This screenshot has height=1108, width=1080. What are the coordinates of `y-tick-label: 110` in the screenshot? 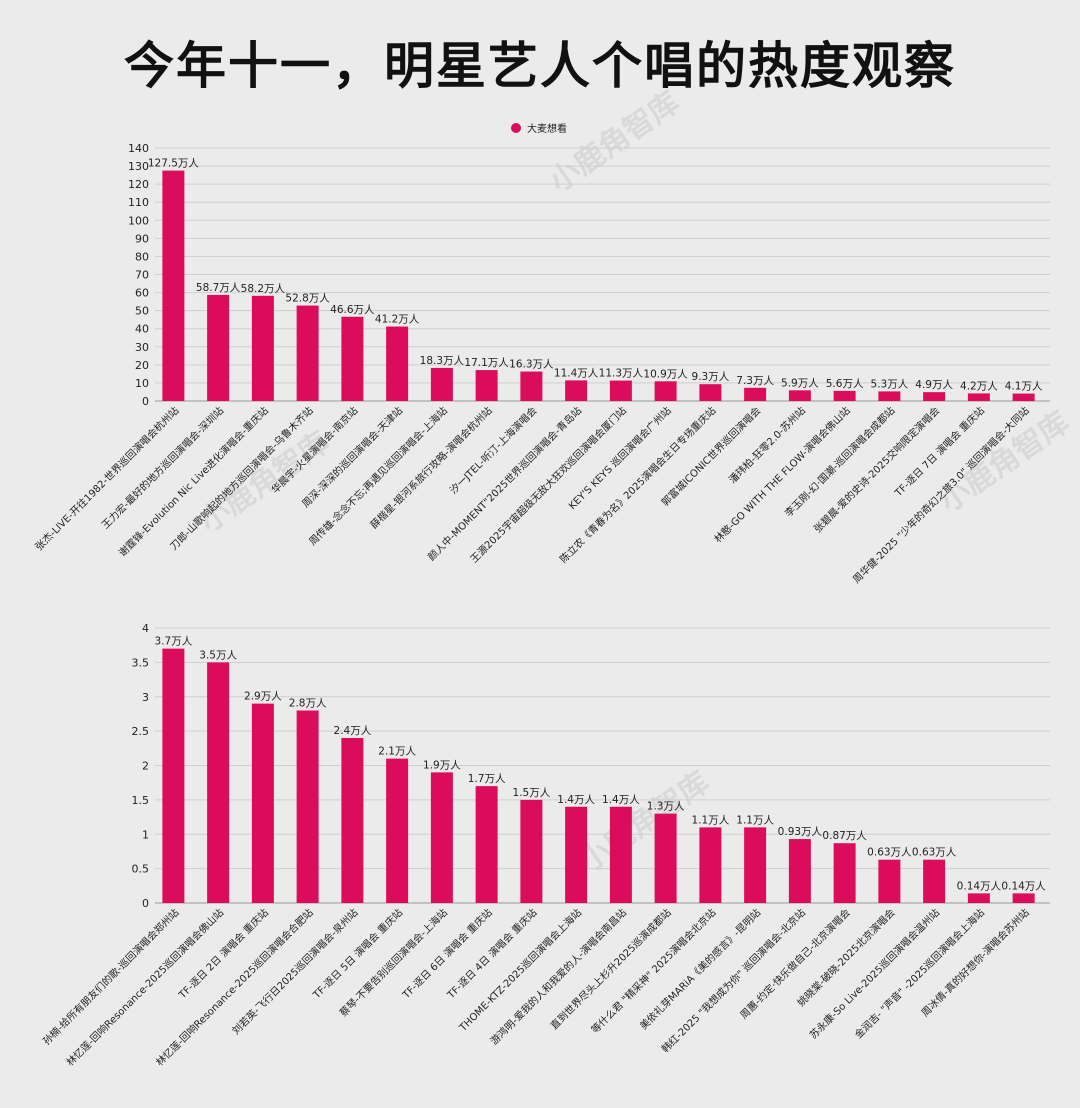 It's located at (138, 202).